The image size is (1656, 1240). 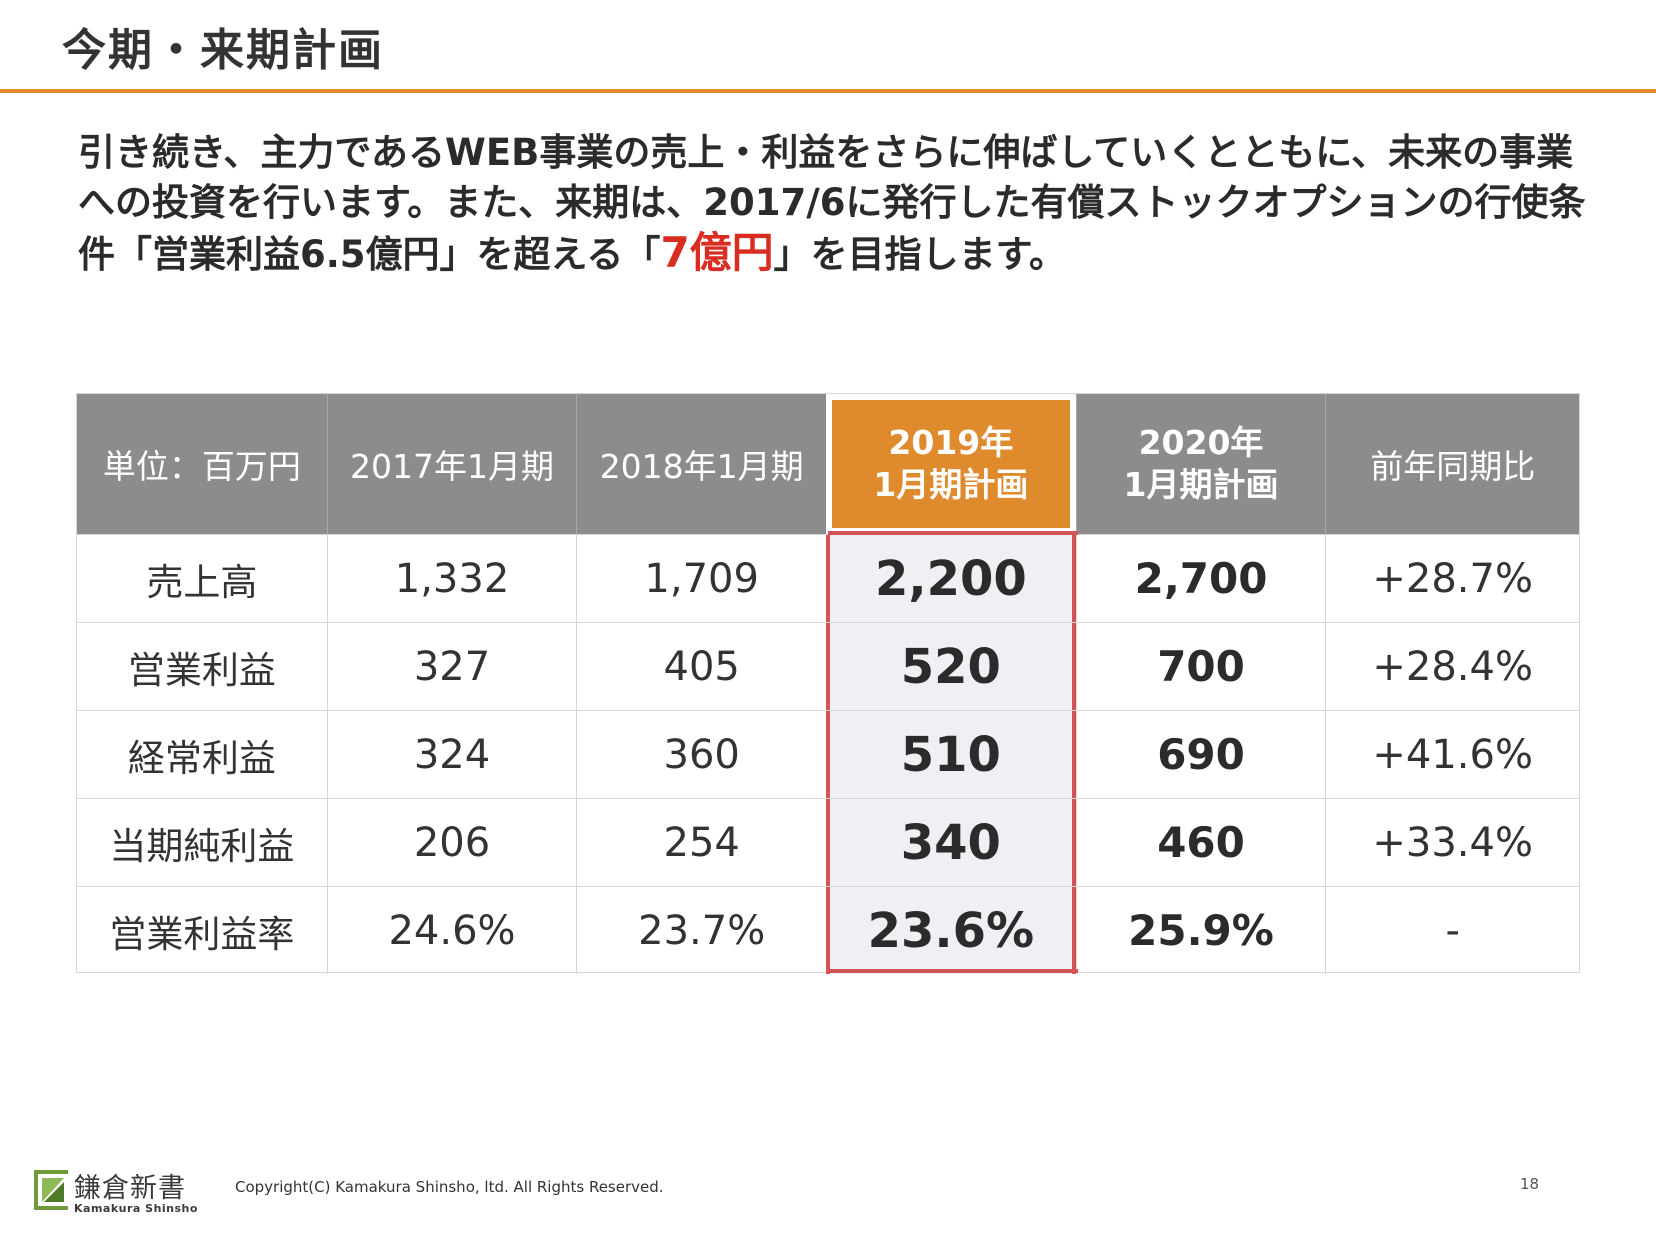 I want to click on page-number: 18, so click(x=1530, y=1184).